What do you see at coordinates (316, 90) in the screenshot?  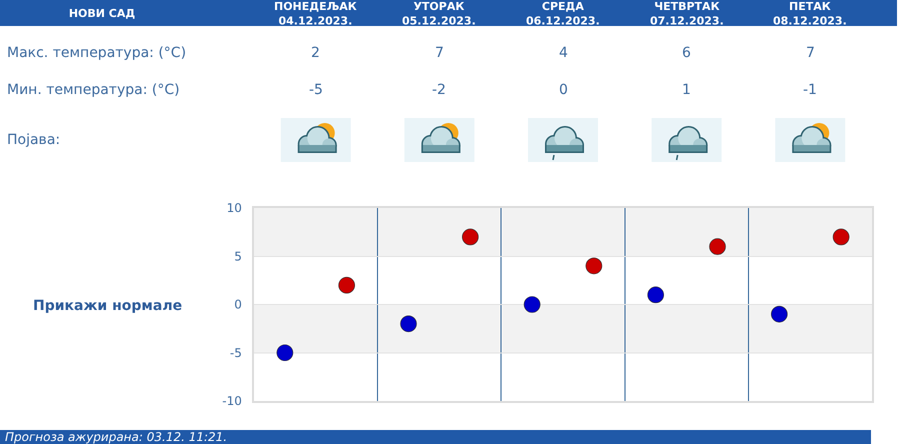 I see `data-label: -5` at bounding box center [316, 90].